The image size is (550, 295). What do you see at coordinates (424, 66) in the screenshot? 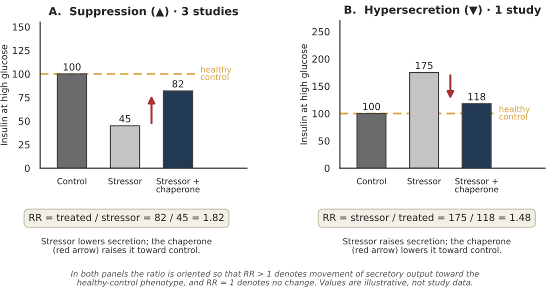
I see `data-label: 175` at bounding box center [424, 66].